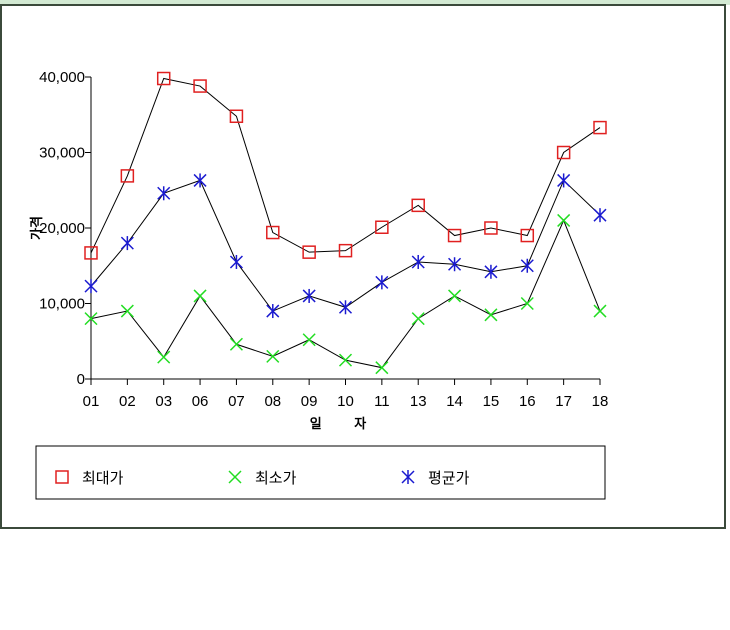  Describe the element at coordinates (276, 478) in the screenshot. I see `legend-label-1: 최소가` at that location.